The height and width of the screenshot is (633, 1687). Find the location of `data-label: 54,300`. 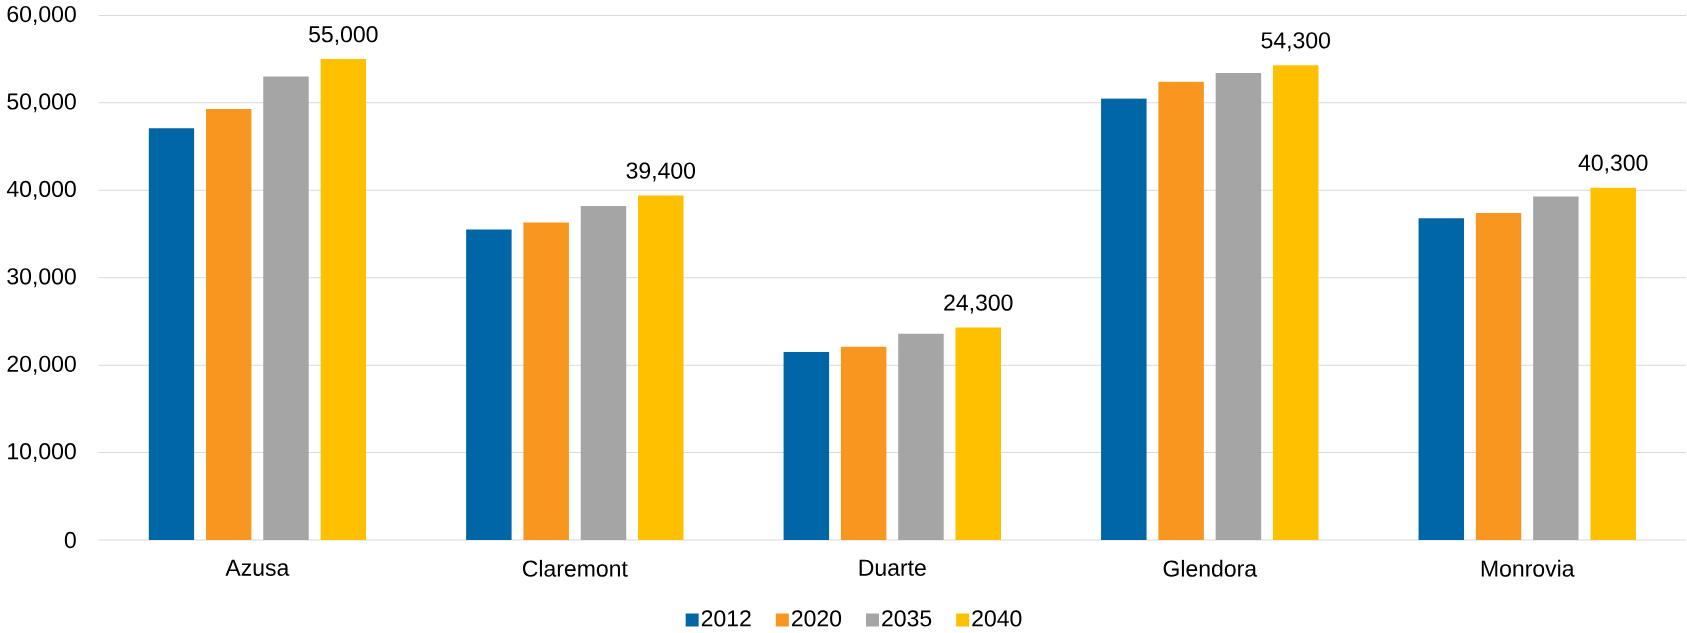

data-label: 54,300 is located at coordinates (1295, 42).